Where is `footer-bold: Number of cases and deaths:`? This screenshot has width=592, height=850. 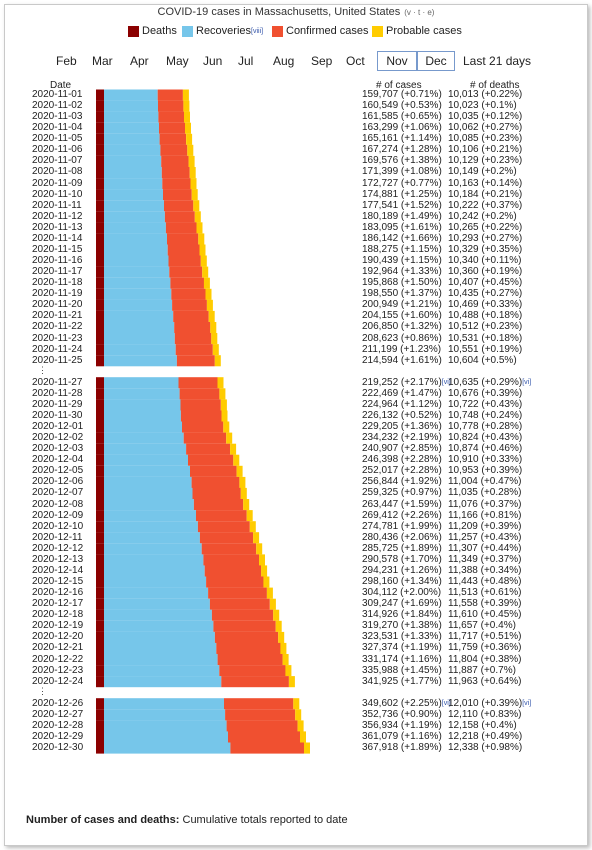 footer-bold: Number of cases and deaths: is located at coordinates (103, 820).